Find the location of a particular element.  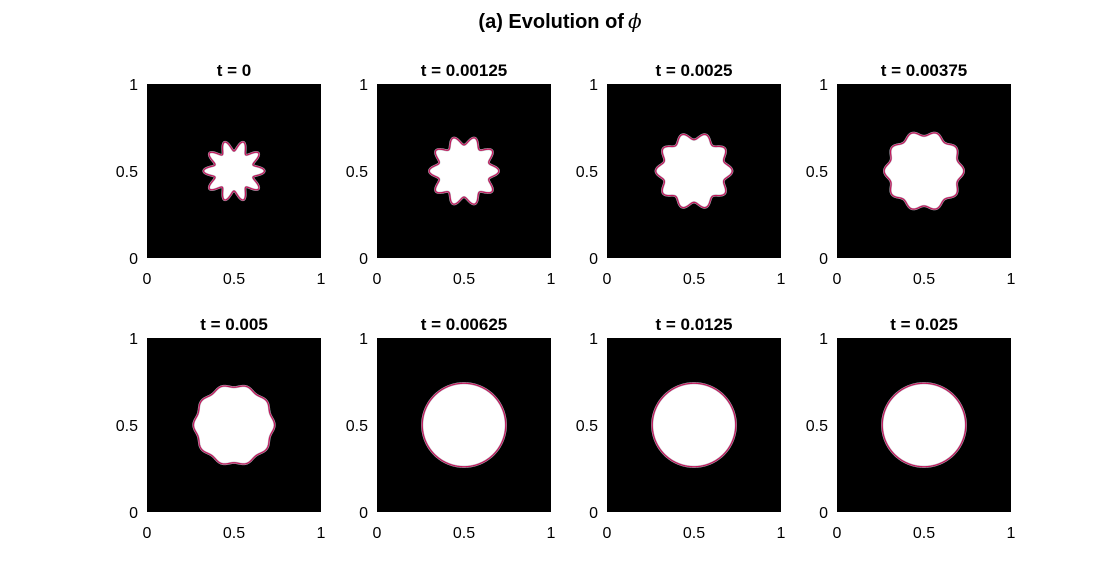

panel-3: t = 0.0025 0 0.5 1 0 0.5 1 is located at coordinates (681, 174).